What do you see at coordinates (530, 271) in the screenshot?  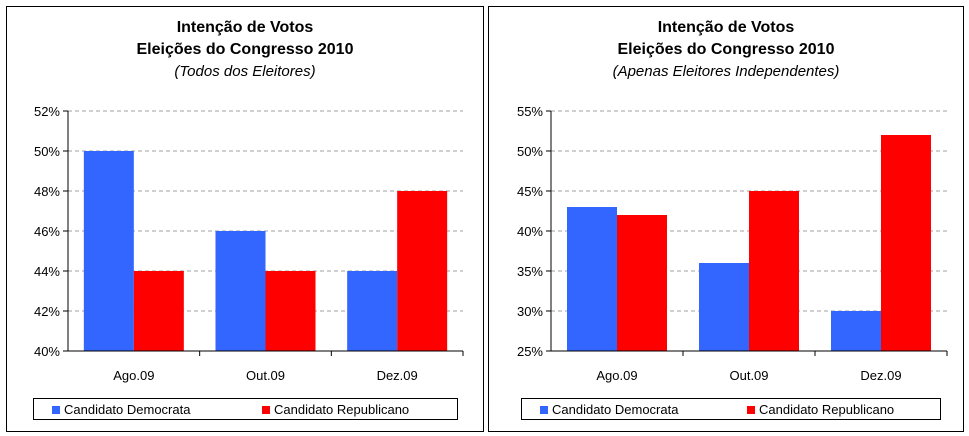 I see `y-tick-label: 35%` at bounding box center [530, 271].